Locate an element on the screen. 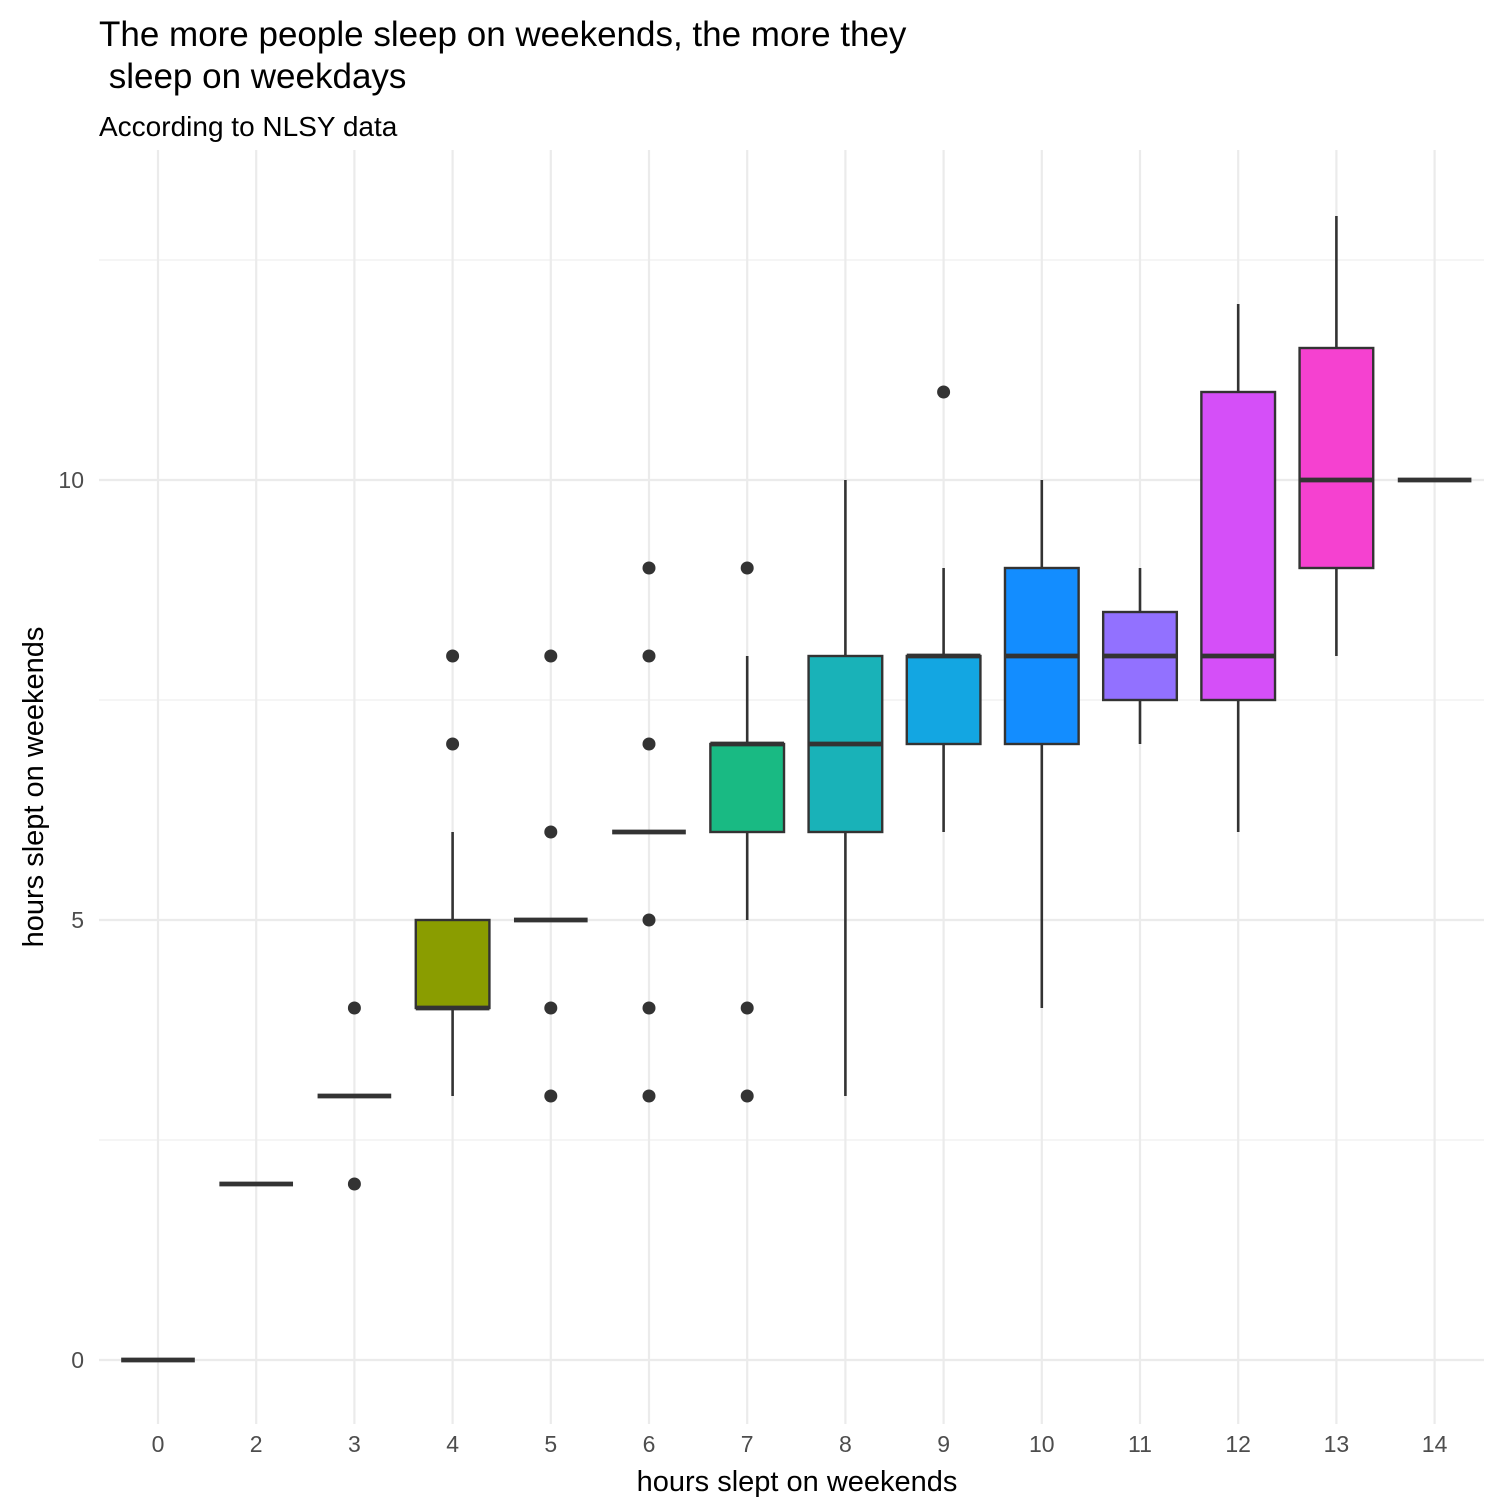 This screenshot has width=1512, height=1512. x-tick-label: 13 is located at coordinates (1337, 1444).